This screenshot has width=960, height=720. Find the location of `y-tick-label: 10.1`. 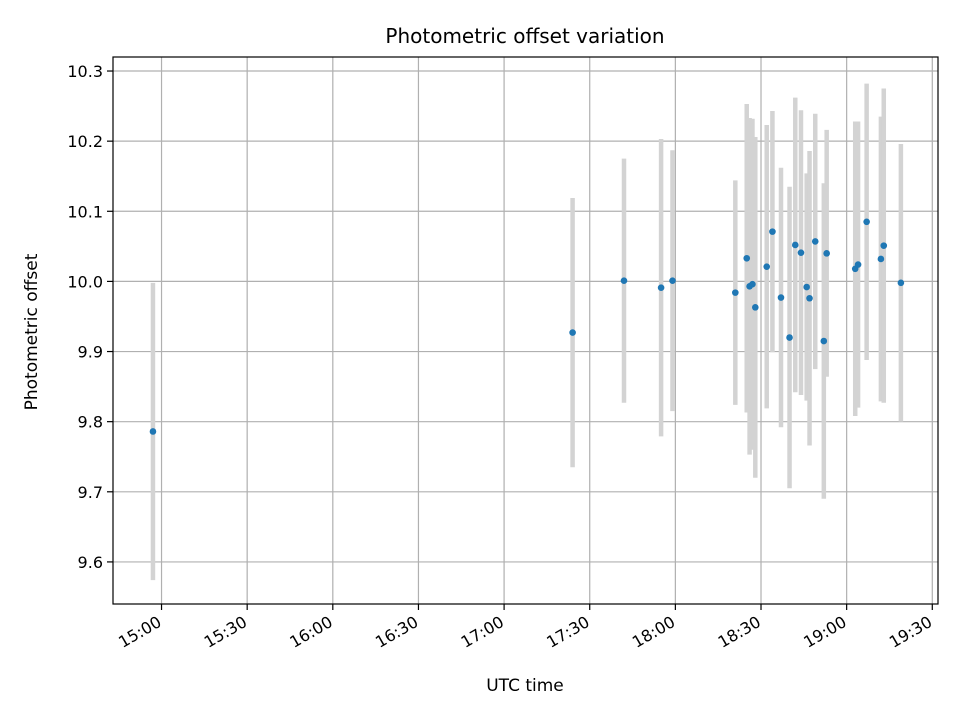

y-tick-label: 10.1 is located at coordinates (85, 211).